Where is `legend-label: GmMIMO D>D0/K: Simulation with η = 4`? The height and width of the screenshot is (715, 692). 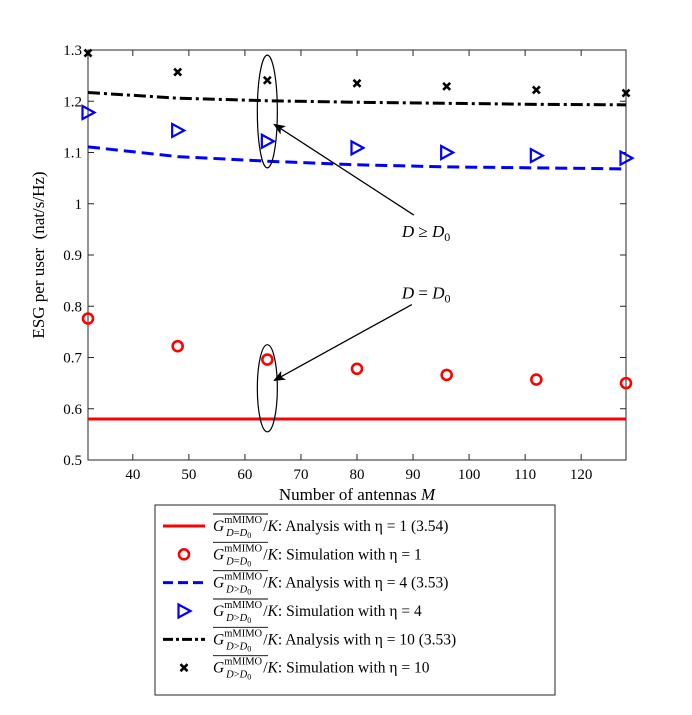
legend-label: GmMIMO D>D0/K: Simulation with η = 4 is located at coordinates (317, 612).